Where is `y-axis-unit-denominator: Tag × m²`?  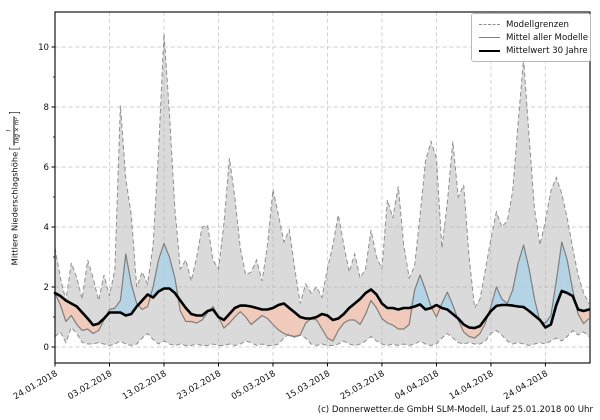 y-axis-unit-denominator: Tag × m² is located at coordinates (17, 131).